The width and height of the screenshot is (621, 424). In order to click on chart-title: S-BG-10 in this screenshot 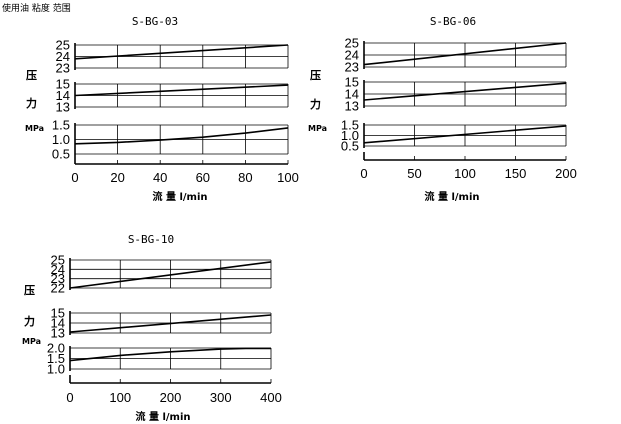, I will do `click(151, 239)`.